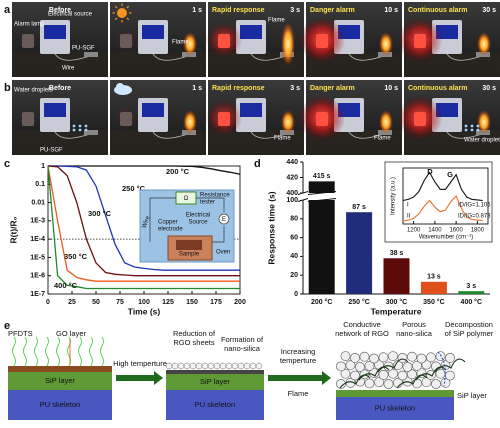 Image resolution: width=500 pixels, height=428 pixels. What do you see at coordinates (55, 110) in the screenshot?
I see `device-screen` at bounding box center [55, 110].